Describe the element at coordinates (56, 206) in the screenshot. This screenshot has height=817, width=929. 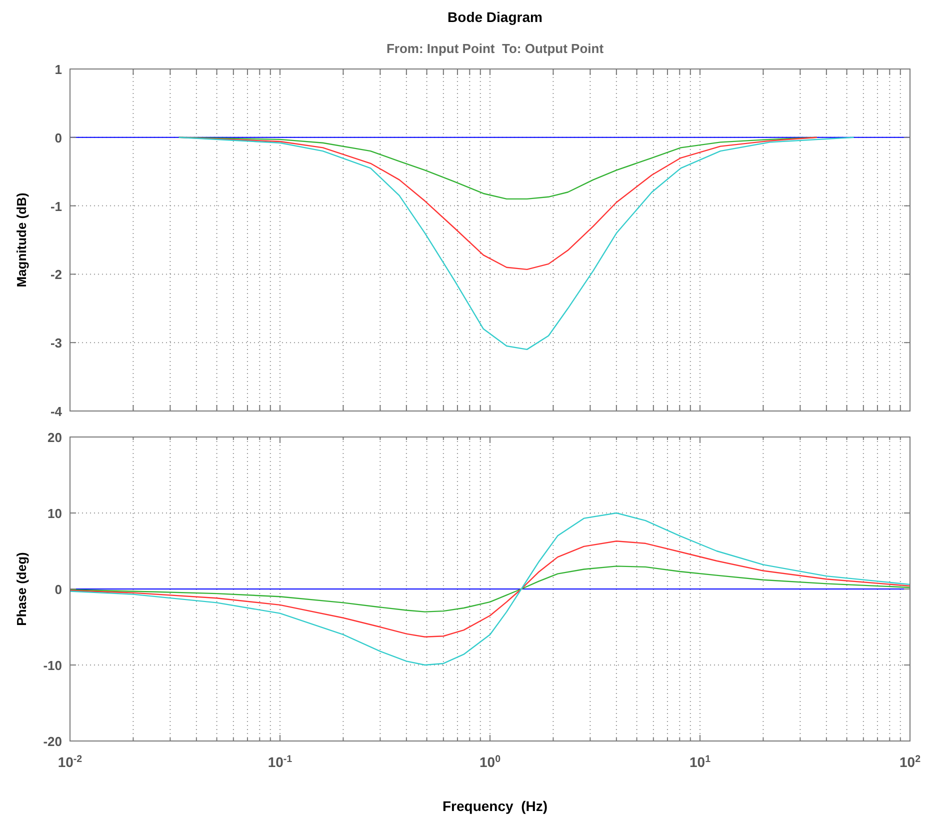
I see `y-tick-label: -1` at that location.